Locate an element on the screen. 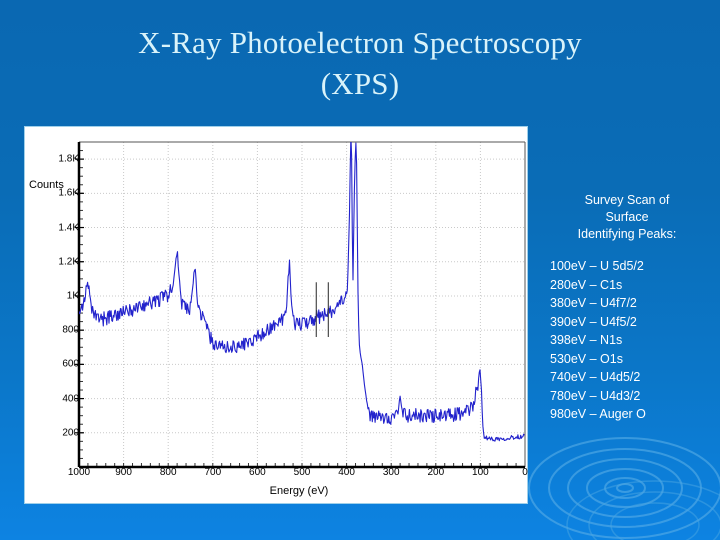  peak-assignment-item: 398eV – N1s is located at coordinates (586, 340).